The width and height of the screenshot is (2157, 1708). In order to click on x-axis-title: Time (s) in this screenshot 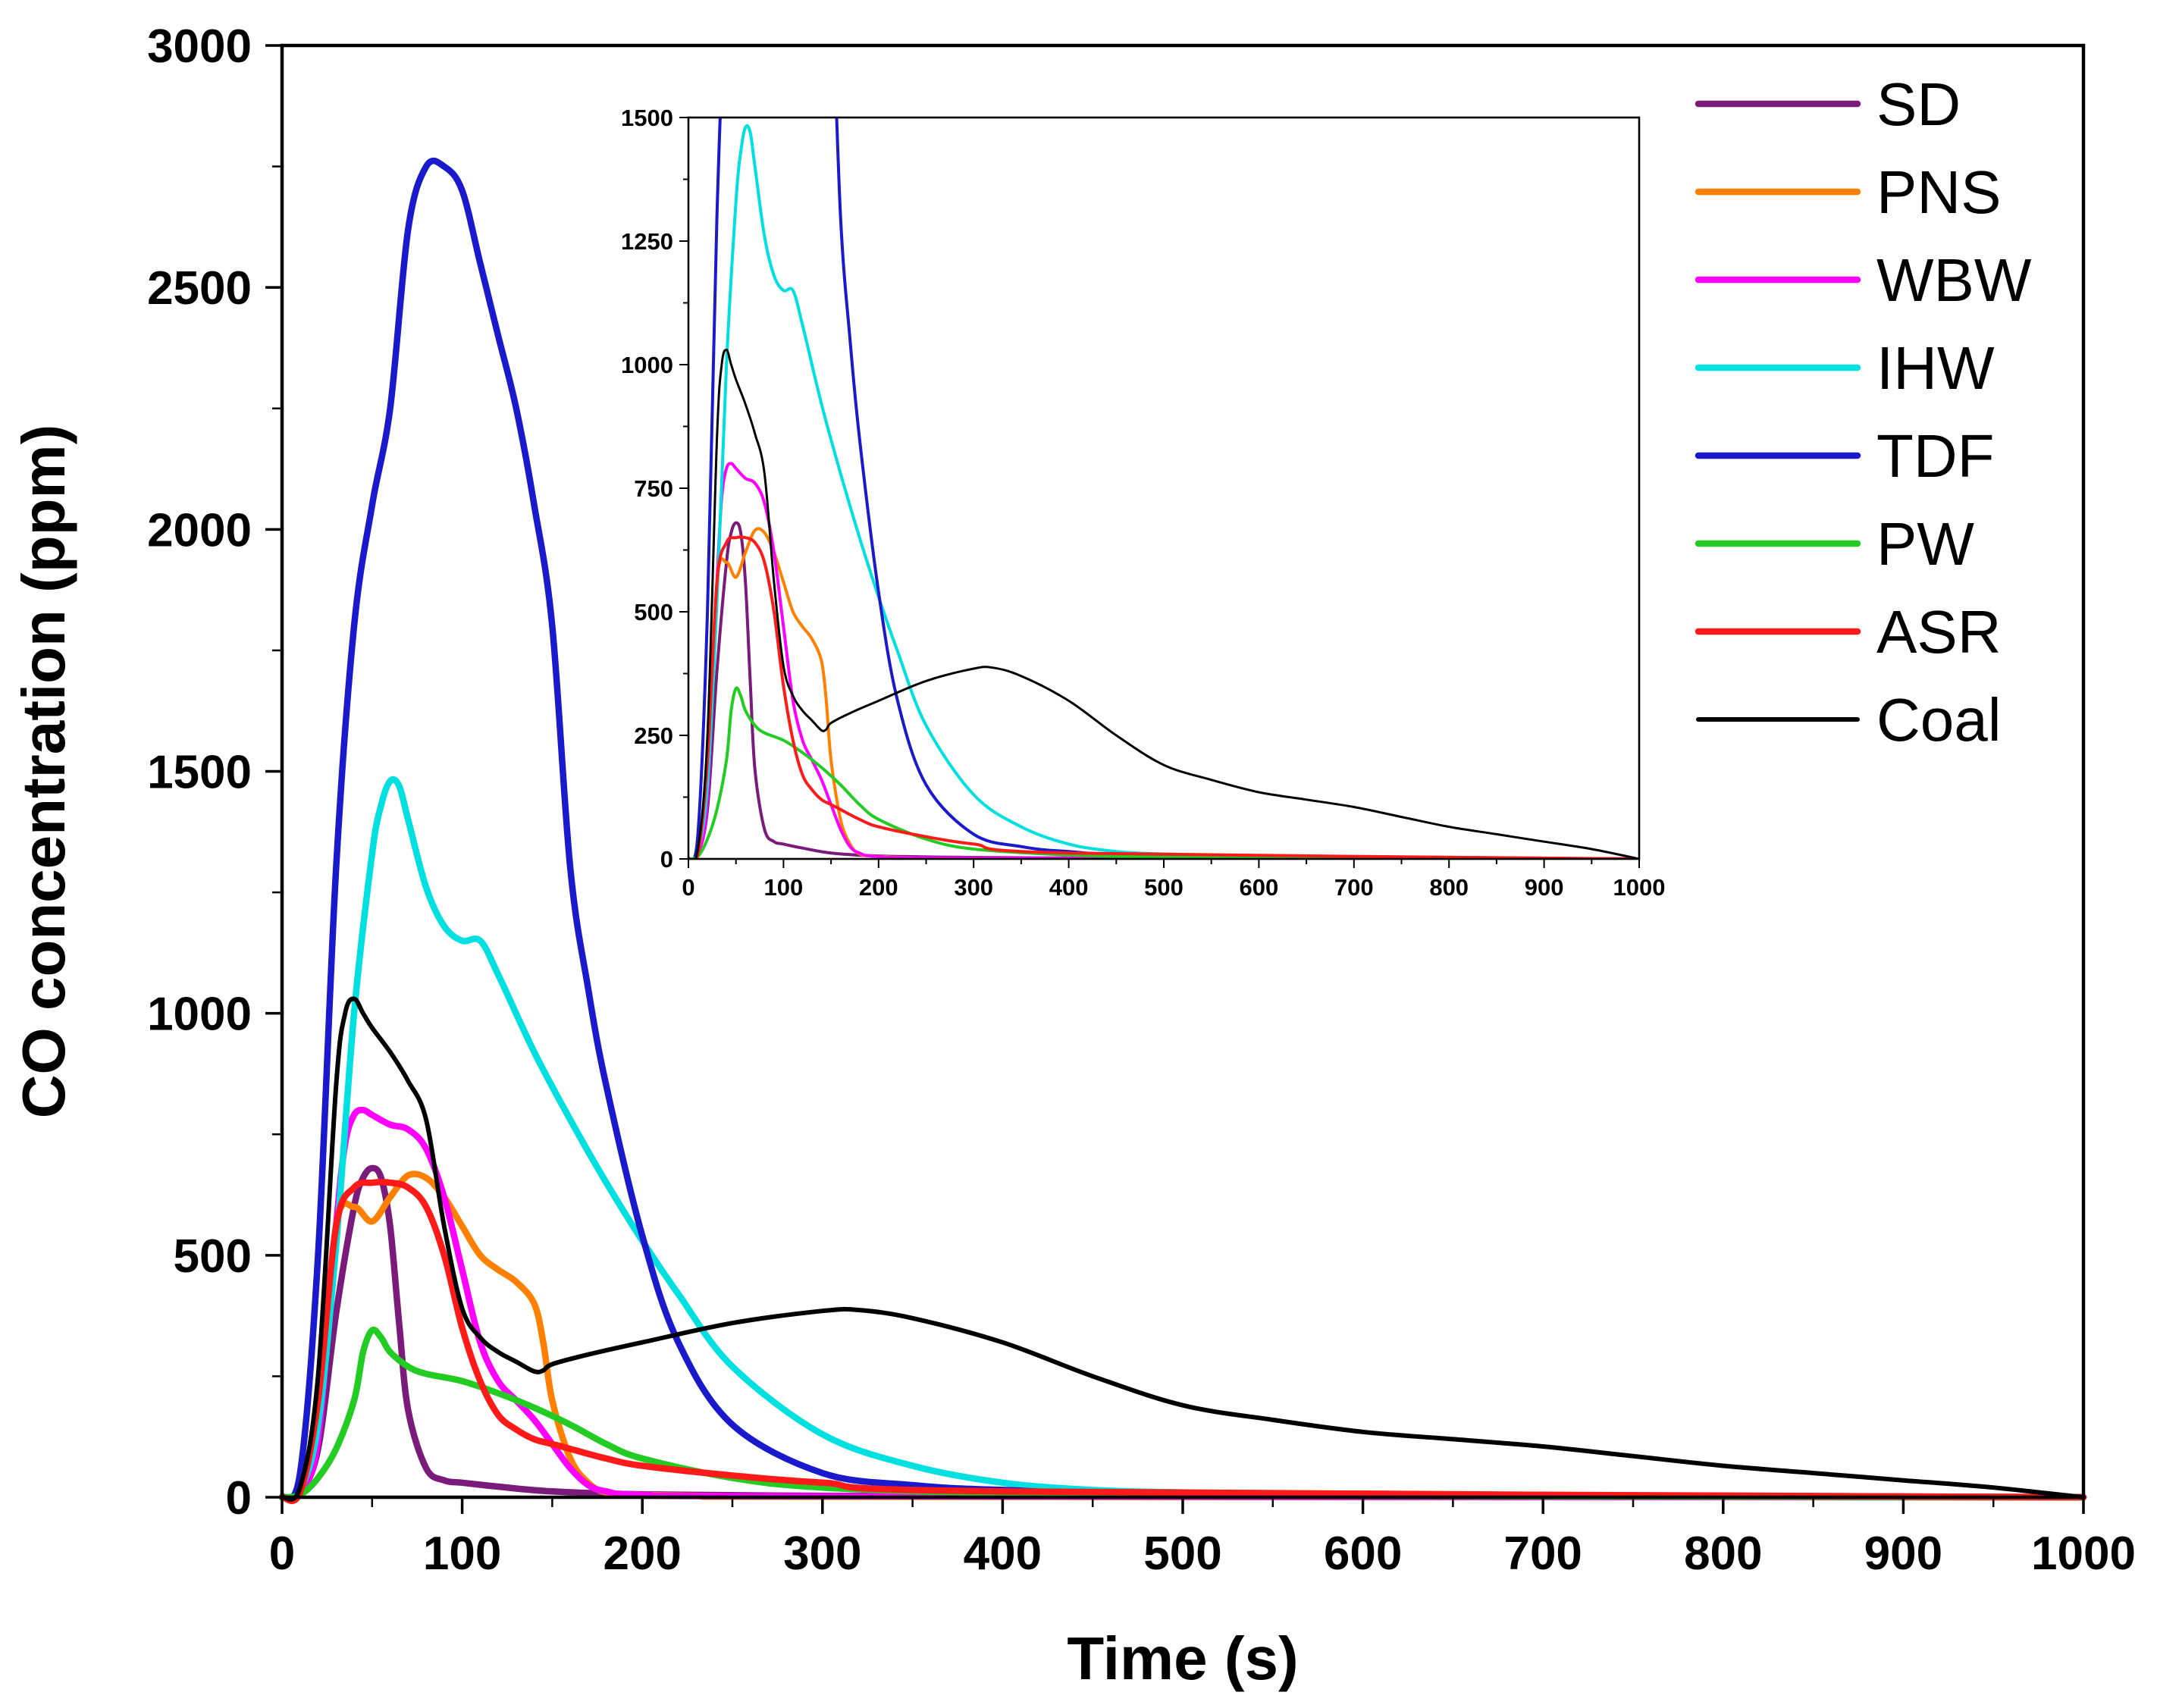, I will do `click(1182, 1658)`.